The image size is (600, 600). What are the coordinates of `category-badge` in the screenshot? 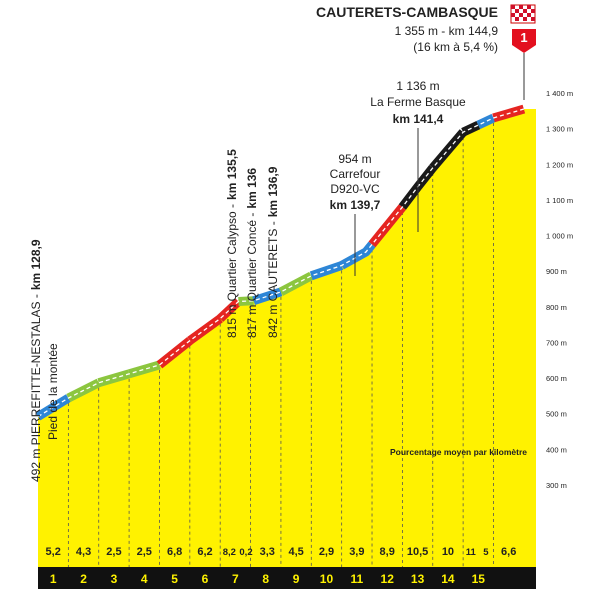 It's located at (524, 41).